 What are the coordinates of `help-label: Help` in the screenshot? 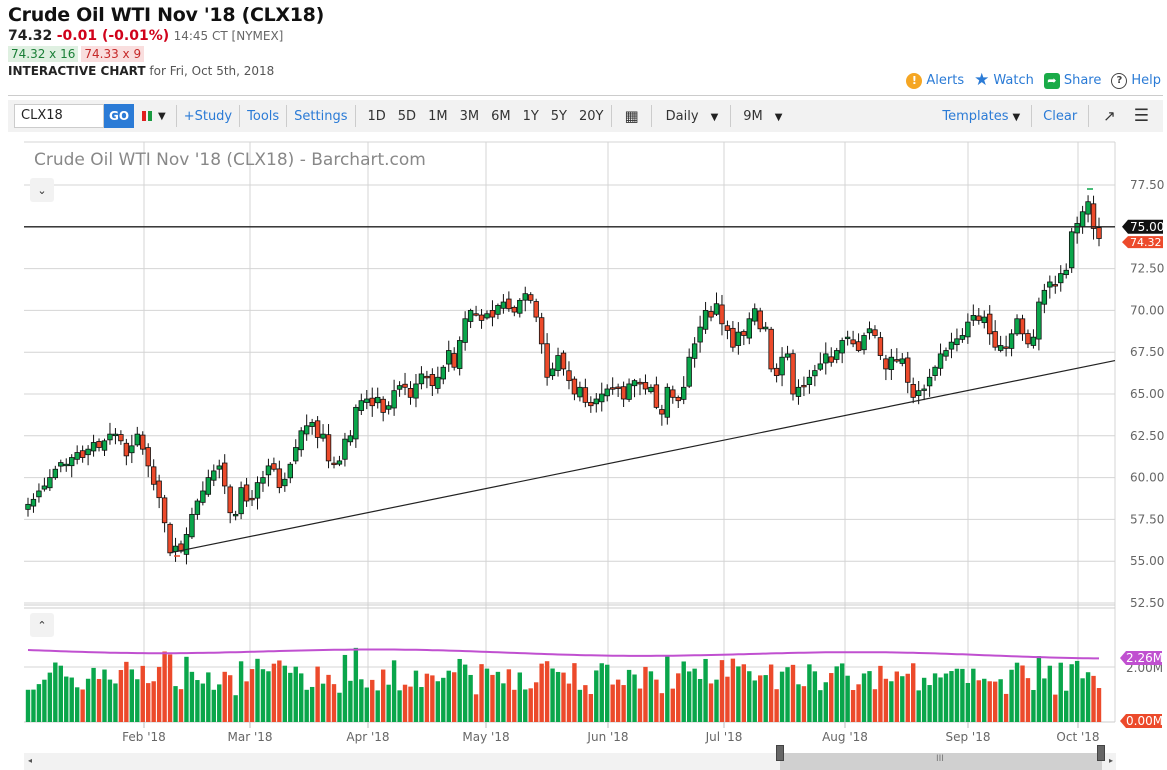 It's located at (1146, 80).